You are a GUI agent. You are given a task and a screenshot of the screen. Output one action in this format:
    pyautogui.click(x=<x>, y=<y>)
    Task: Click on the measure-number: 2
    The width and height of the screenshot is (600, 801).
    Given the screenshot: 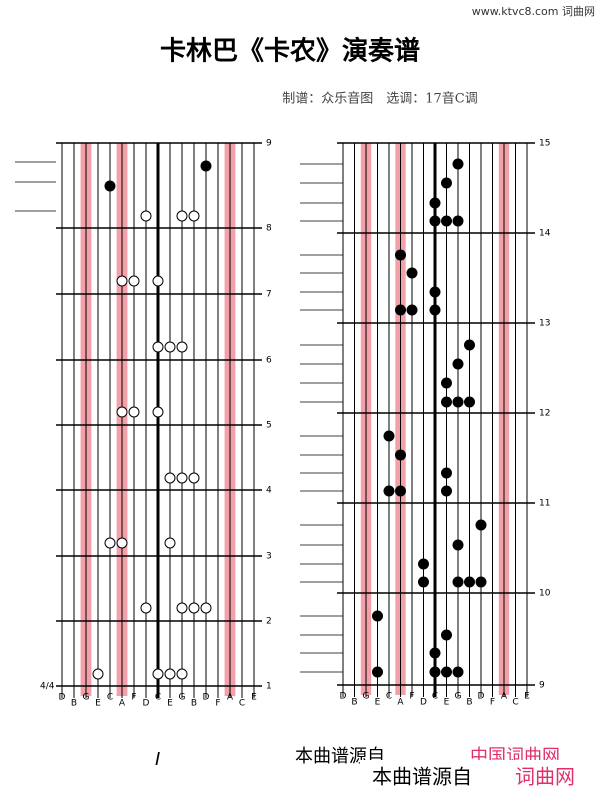 What is the action you would take?
    pyautogui.click(x=269, y=622)
    